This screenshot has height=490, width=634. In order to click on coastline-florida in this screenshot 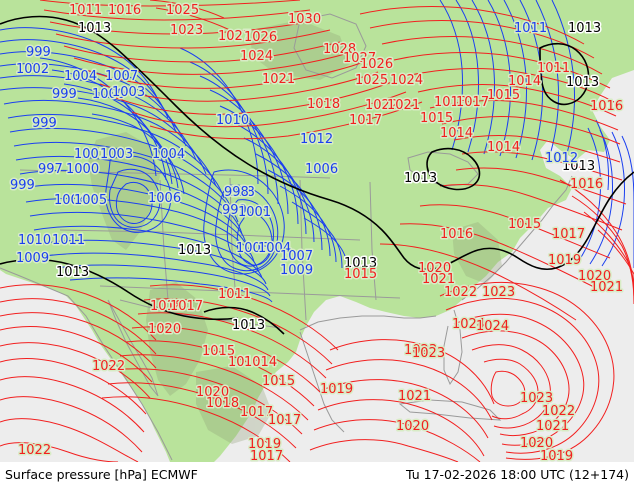, I will do `click(453, 347)`.